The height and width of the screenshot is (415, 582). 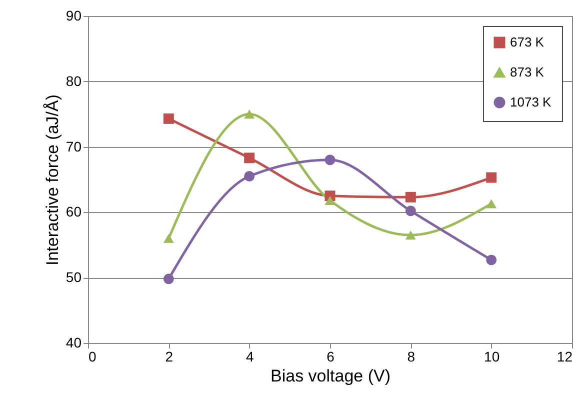 I want to click on y-tick-label: 50, so click(x=74, y=277).